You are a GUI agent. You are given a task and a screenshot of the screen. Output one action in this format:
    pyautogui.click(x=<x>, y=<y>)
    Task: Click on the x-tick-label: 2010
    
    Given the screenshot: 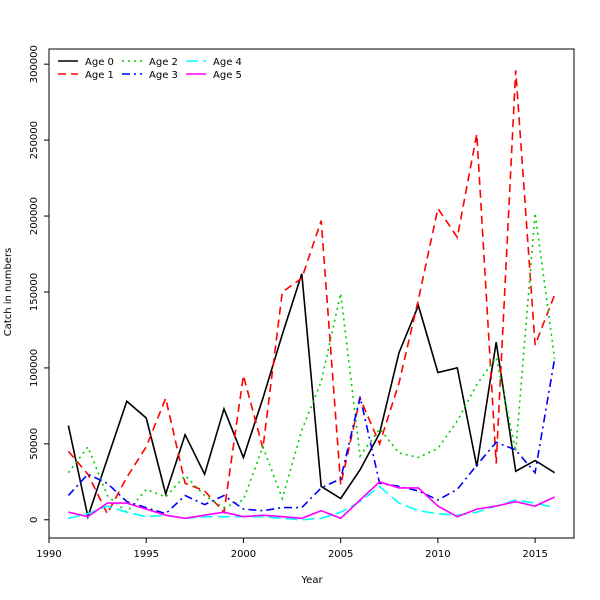 What is the action you would take?
    pyautogui.click(x=437, y=554)
    